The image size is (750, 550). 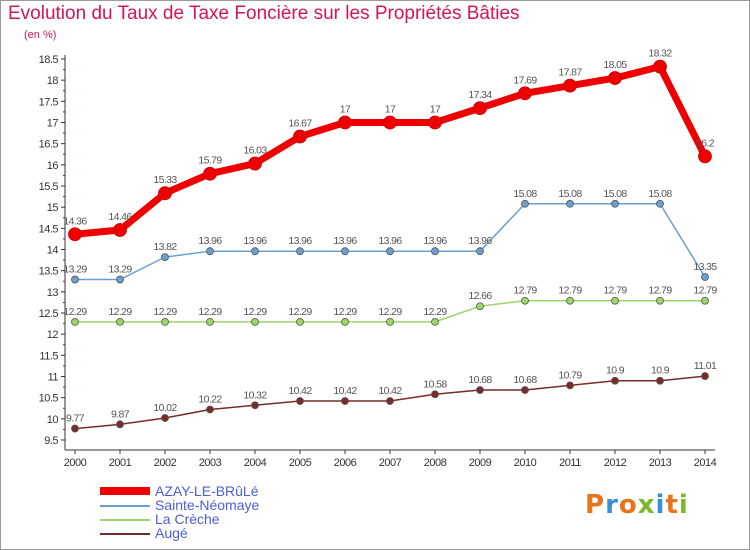 What do you see at coordinates (525, 80) in the screenshot?
I see `data-label-azay: 17.69` at bounding box center [525, 80].